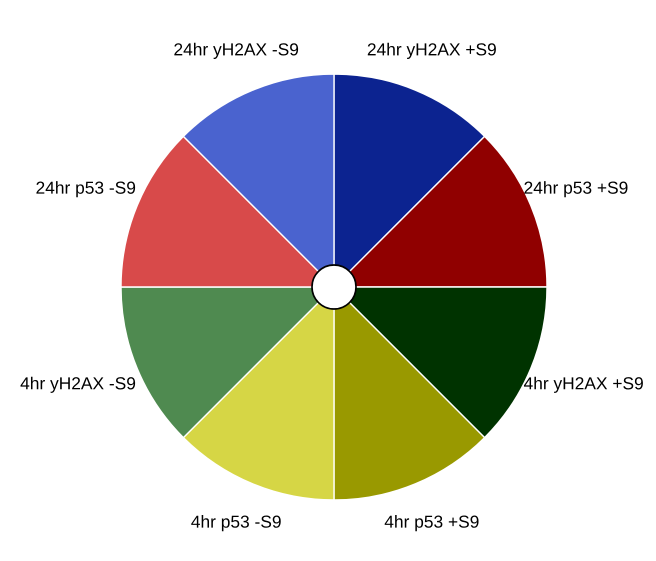  I want to click on slice-label: 4hr yH2AX -S9, so click(78, 384).